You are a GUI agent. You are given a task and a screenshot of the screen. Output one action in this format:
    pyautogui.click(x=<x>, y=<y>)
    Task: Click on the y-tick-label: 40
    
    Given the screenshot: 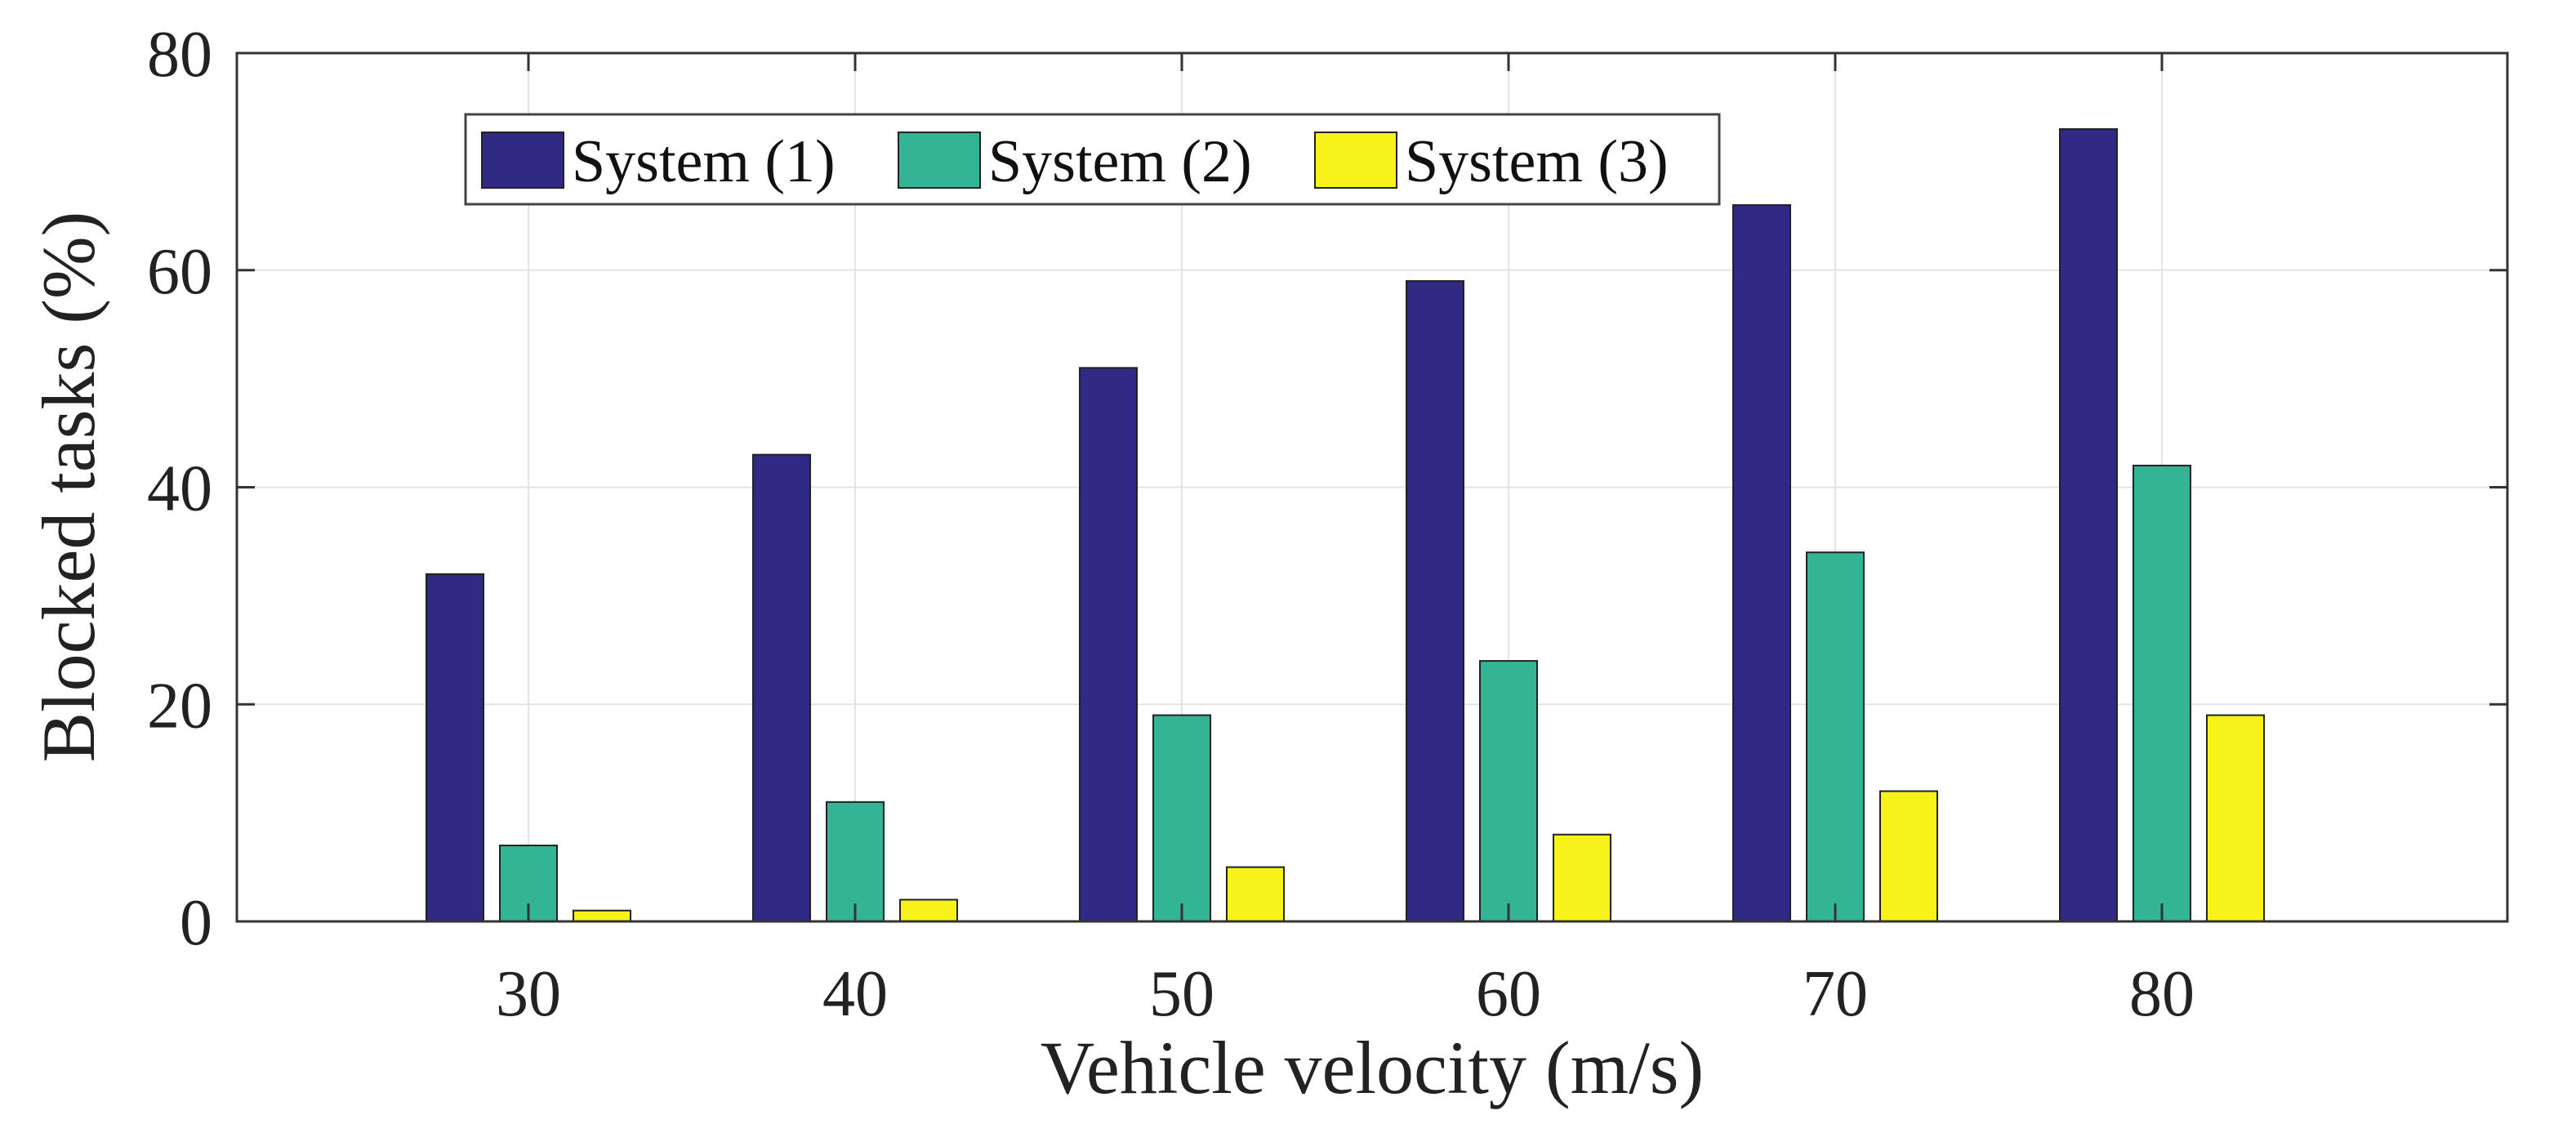 What is the action you would take?
    pyautogui.click(x=179, y=489)
    